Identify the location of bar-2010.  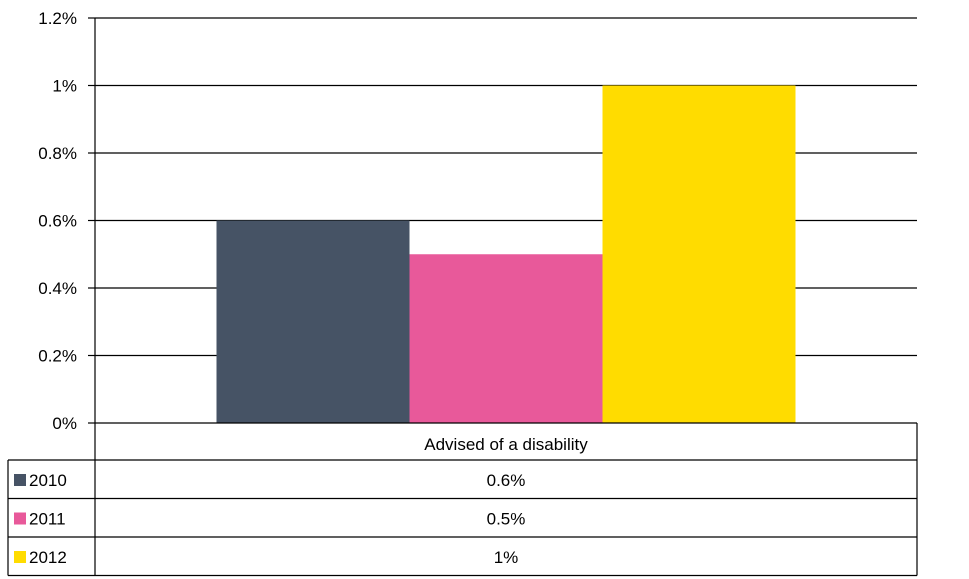
(313, 321).